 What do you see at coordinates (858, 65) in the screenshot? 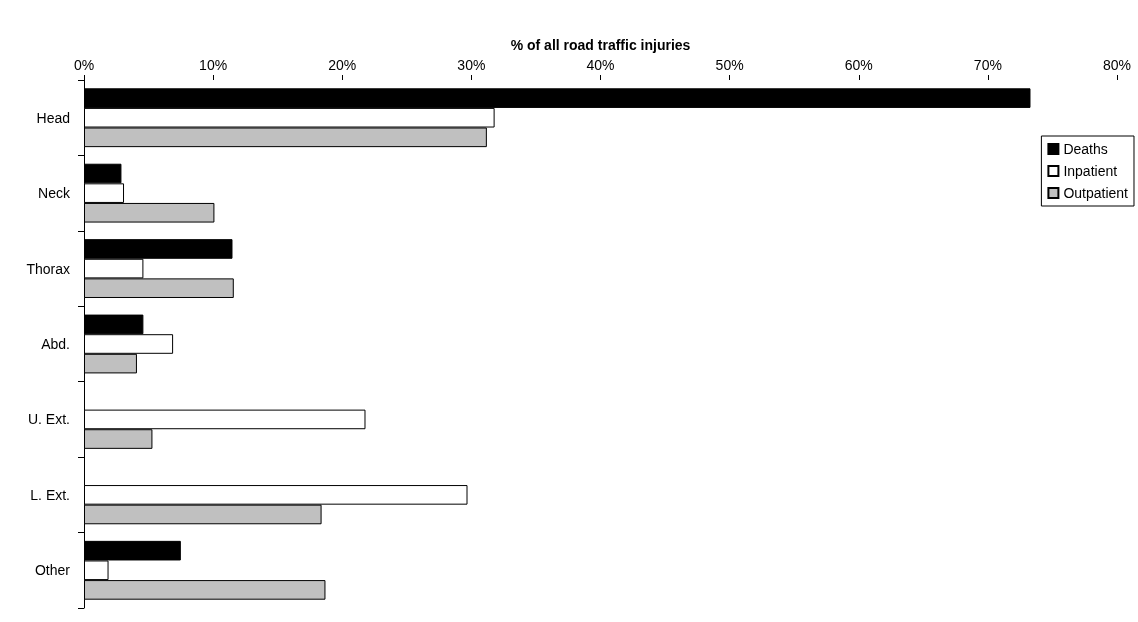
I see `x-tick-label: 60%` at bounding box center [858, 65].